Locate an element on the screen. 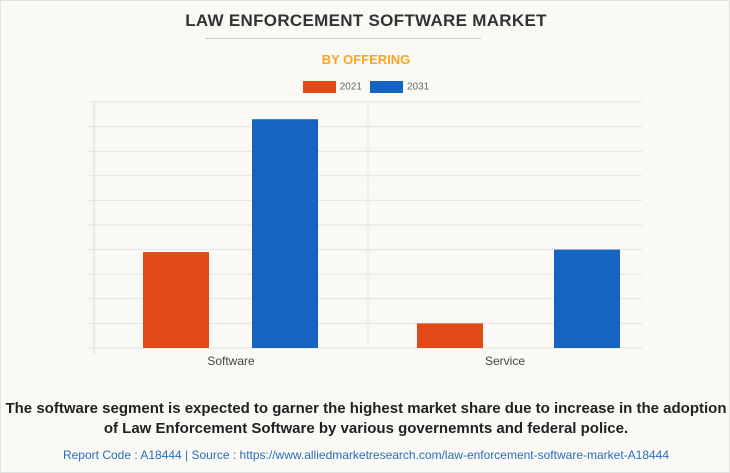  legend-item-2031: 2031 is located at coordinates (399, 87).